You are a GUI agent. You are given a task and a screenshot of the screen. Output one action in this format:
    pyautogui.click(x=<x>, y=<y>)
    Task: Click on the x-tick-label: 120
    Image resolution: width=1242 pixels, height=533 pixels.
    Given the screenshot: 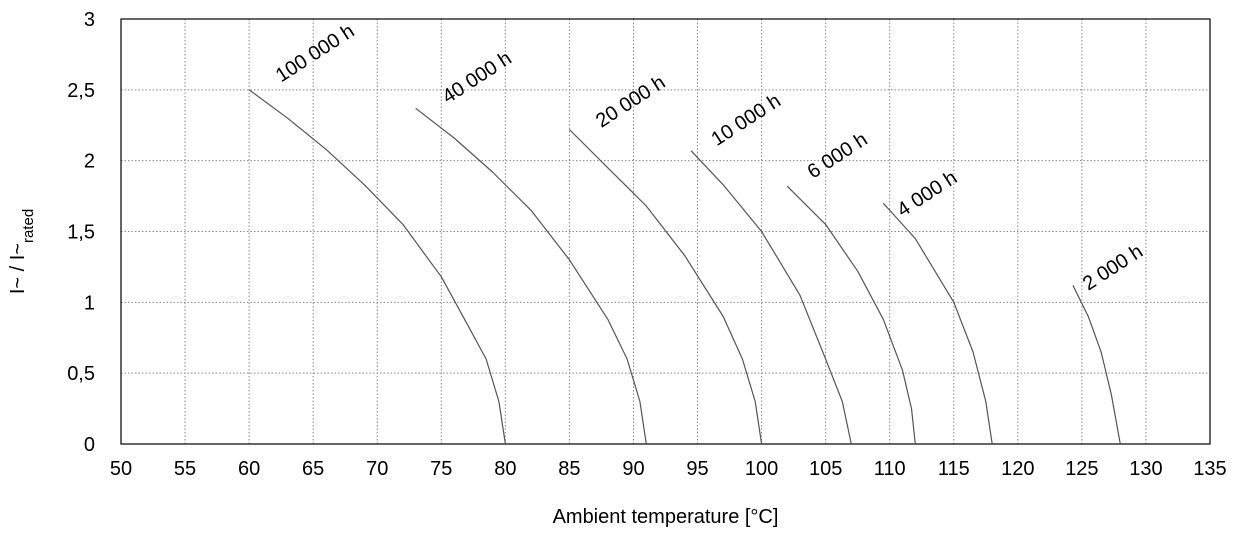 What is the action you would take?
    pyautogui.click(x=1017, y=469)
    